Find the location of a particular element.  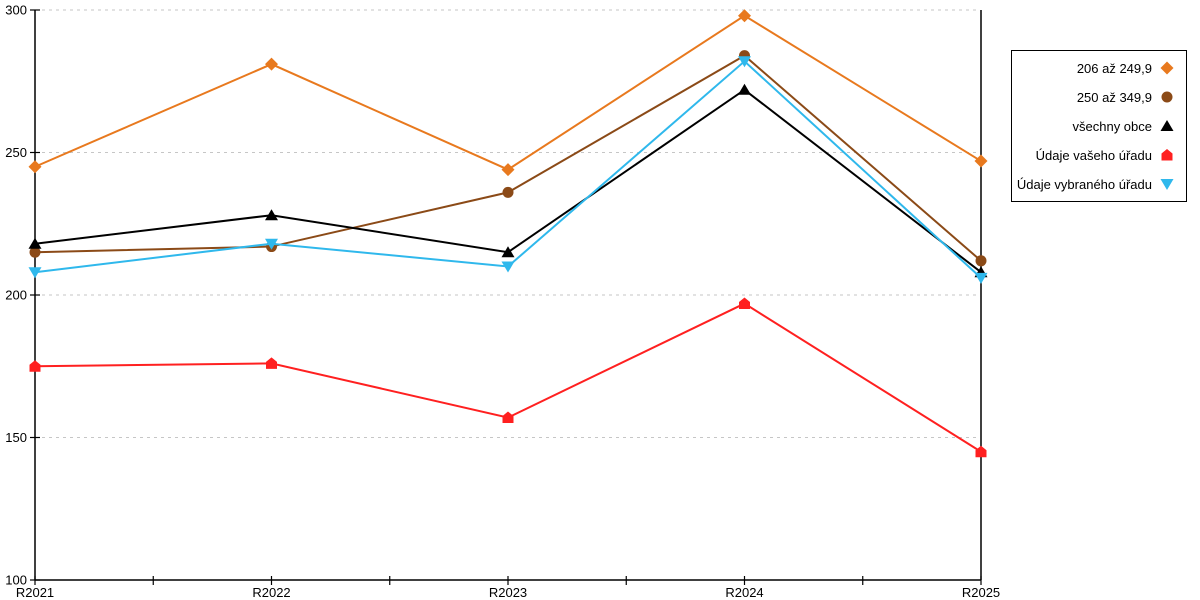

y-tick-label: 300 is located at coordinates (16, 10).